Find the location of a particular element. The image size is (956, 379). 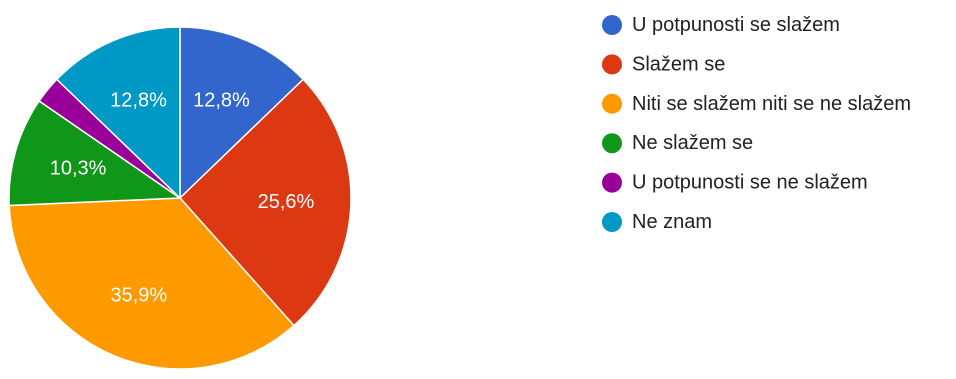

pie-slice-slazem-se is located at coordinates (265, 202).